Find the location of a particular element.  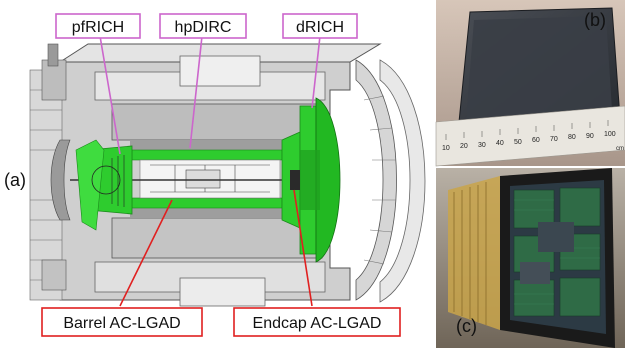

drich-label: dRICH is located at coordinates (320, 27).